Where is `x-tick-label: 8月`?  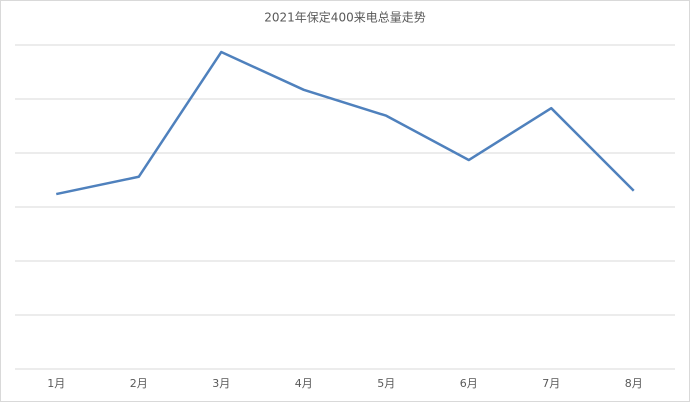
x-tick-label: 8月 is located at coordinates (634, 383).